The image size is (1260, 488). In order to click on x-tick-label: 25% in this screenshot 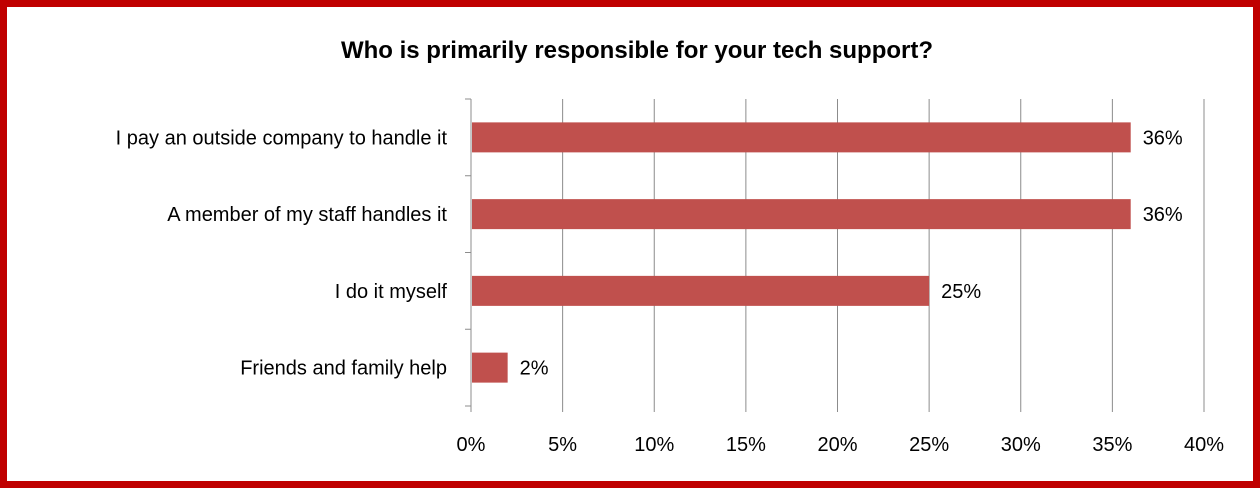, I will do `click(929, 445)`.